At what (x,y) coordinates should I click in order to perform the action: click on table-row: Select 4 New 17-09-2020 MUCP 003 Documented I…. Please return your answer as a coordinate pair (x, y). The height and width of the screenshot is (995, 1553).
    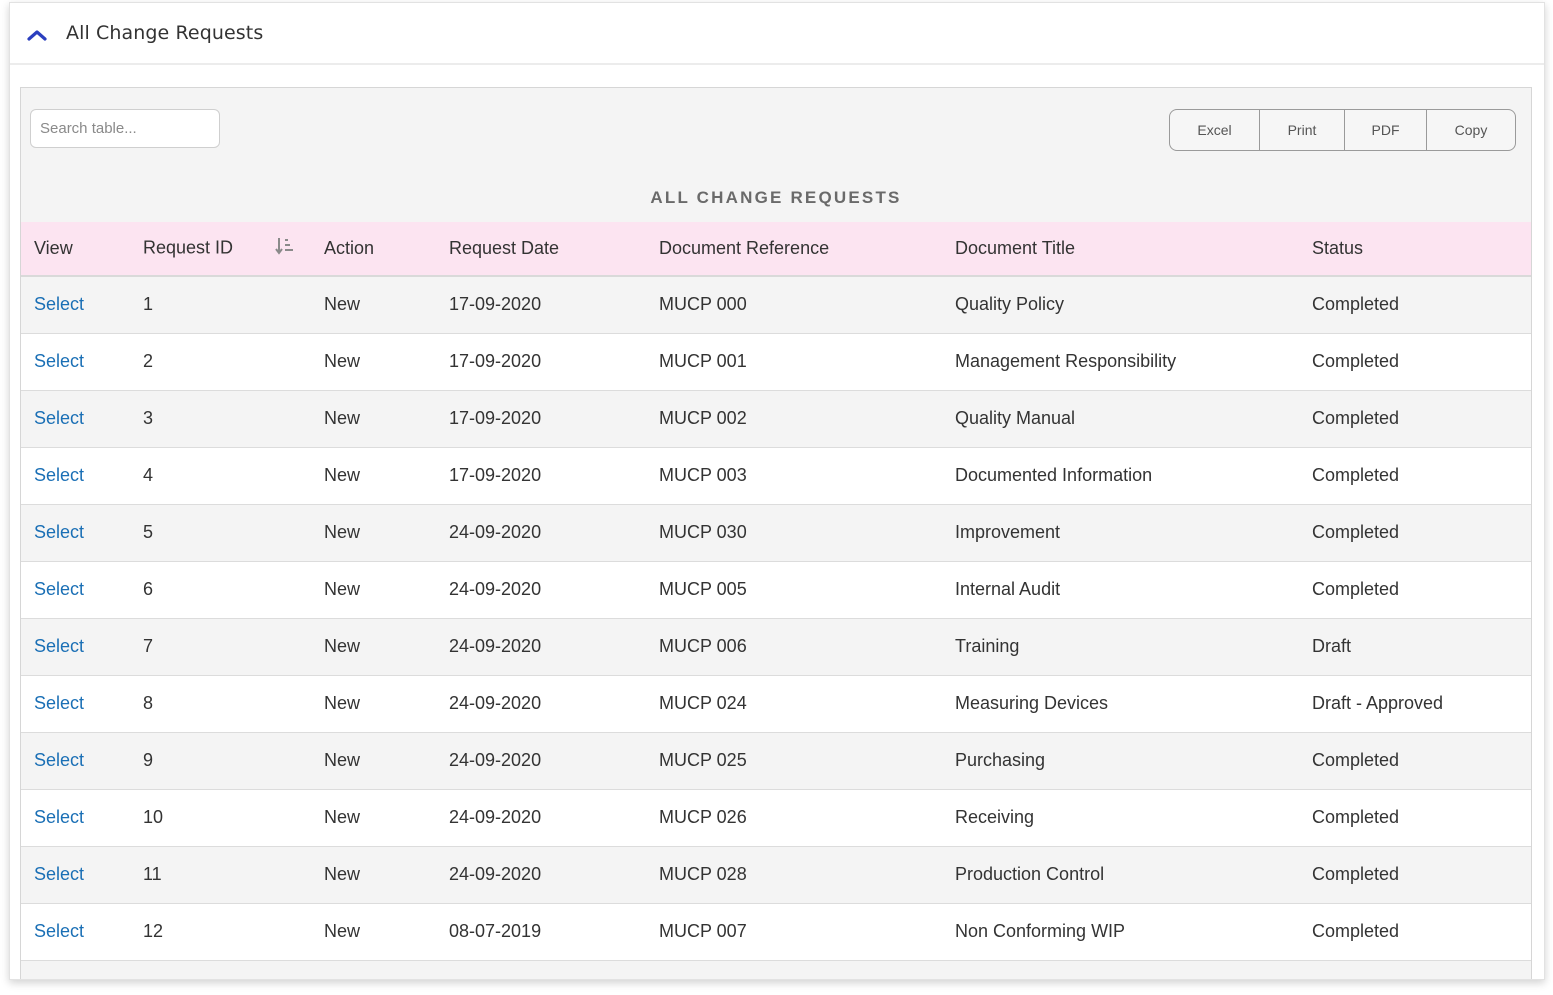
    Looking at the image, I should click on (776, 475).